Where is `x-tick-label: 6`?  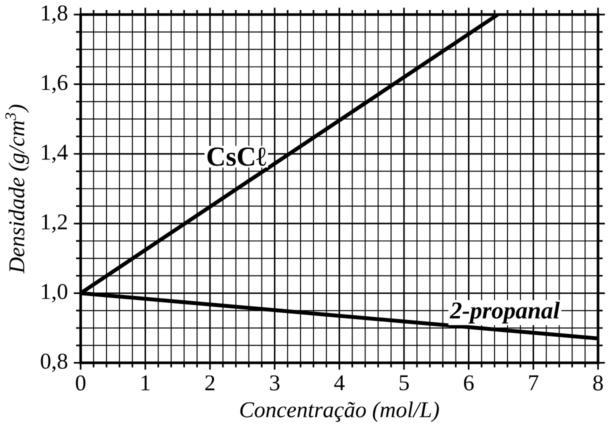
x-tick-label: 6 is located at coordinates (469, 382).